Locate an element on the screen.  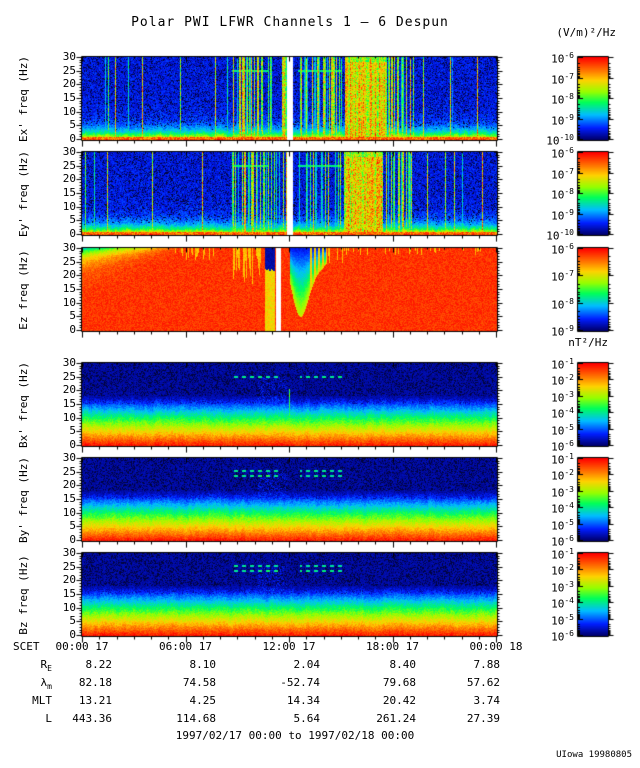
ephemeris-row-label-R: RE is located at coordinates (46, 666).